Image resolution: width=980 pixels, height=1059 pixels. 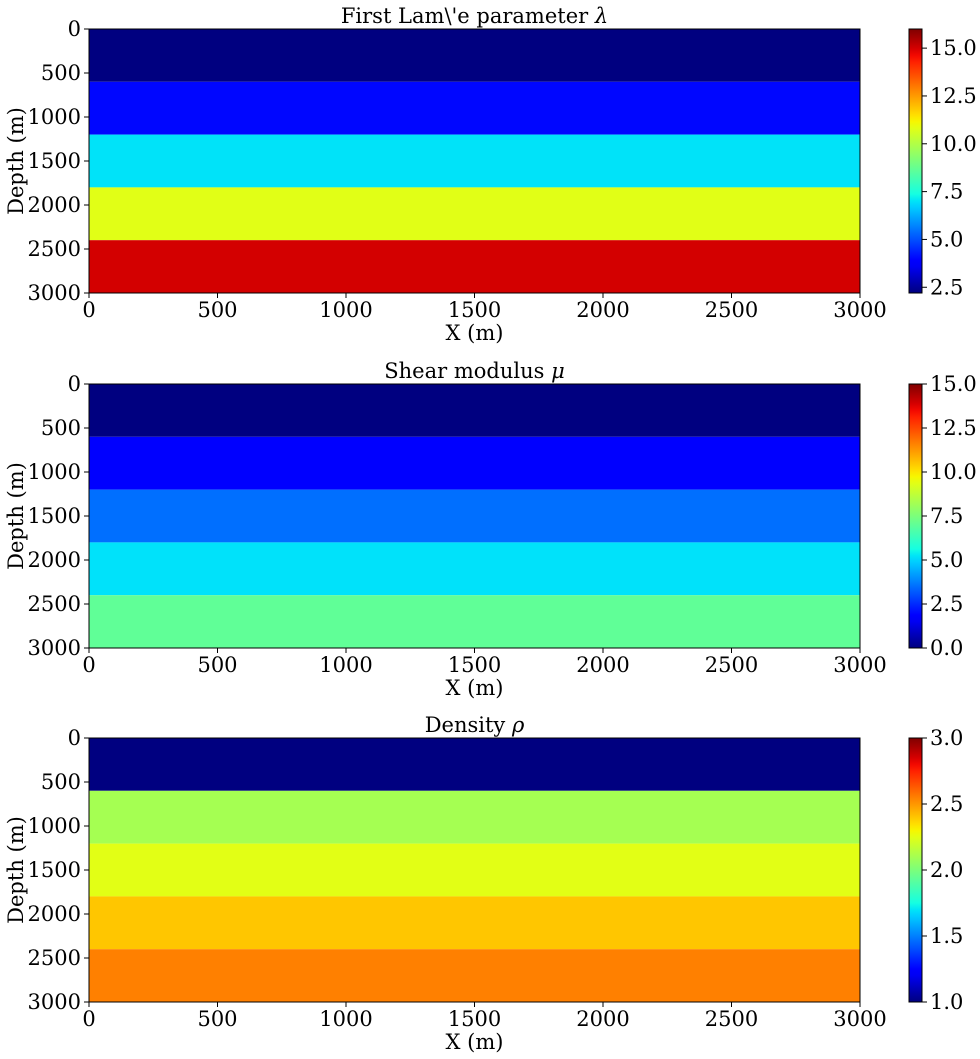 What do you see at coordinates (946, 1002) in the screenshot?
I see `colorbar-tick-label: 1.0` at bounding box center [946, 1002].